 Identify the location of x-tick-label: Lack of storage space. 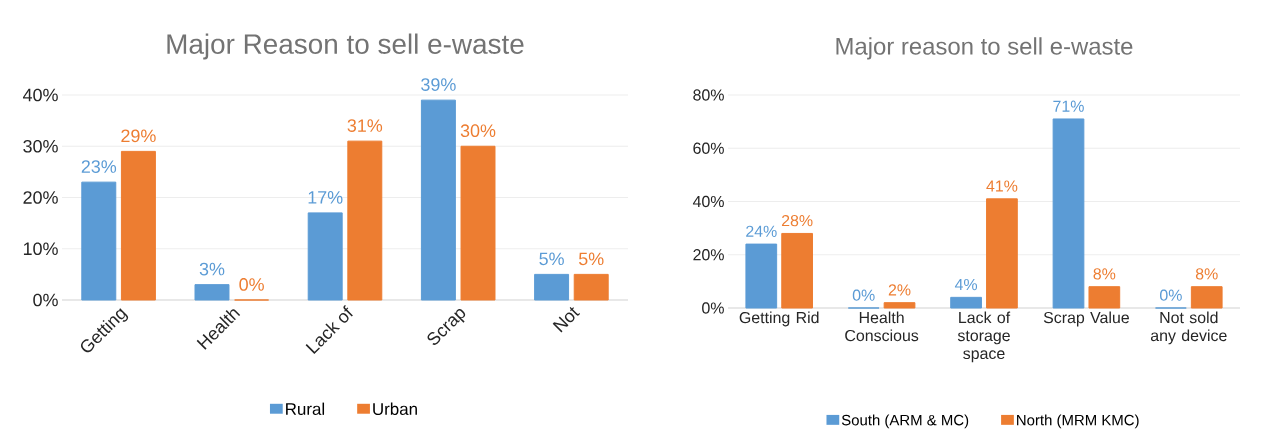
(984, 337).